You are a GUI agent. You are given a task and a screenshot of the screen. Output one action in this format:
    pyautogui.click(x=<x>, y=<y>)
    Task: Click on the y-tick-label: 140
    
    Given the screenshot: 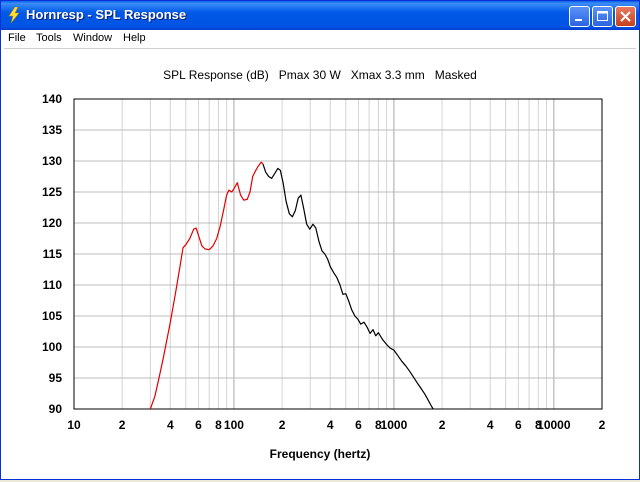 What is the action you would take?
    pyautogui.click(x=52, y=99)
    